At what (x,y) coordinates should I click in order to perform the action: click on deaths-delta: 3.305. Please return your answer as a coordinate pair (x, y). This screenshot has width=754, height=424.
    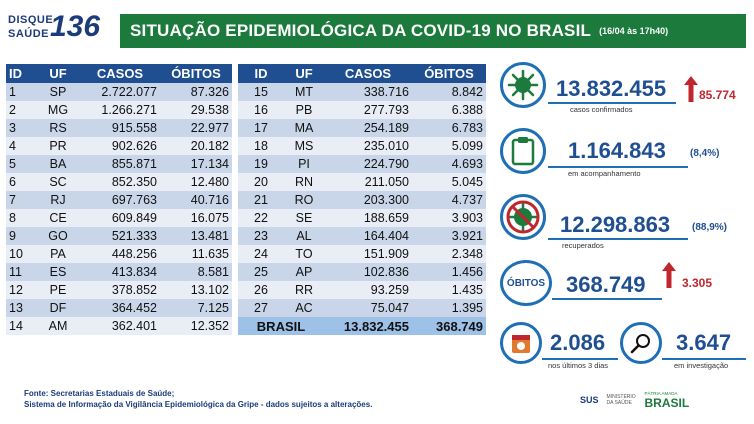
    Looking at the image, I should click on (697, 283).